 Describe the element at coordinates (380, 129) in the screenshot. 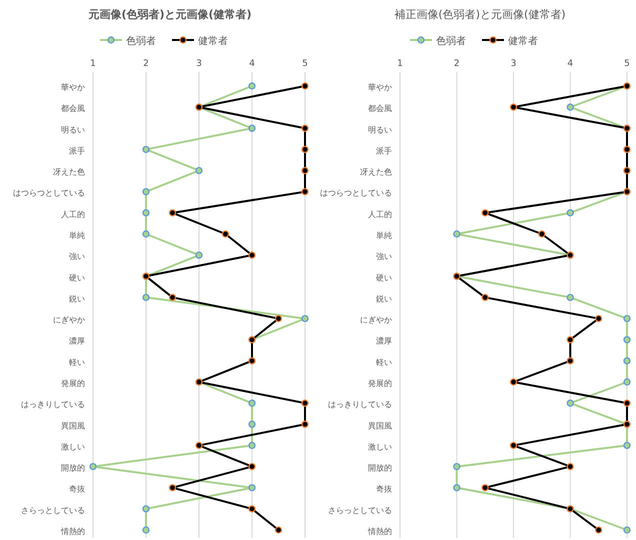

I see `y-tick-label: 明るい` at that location.